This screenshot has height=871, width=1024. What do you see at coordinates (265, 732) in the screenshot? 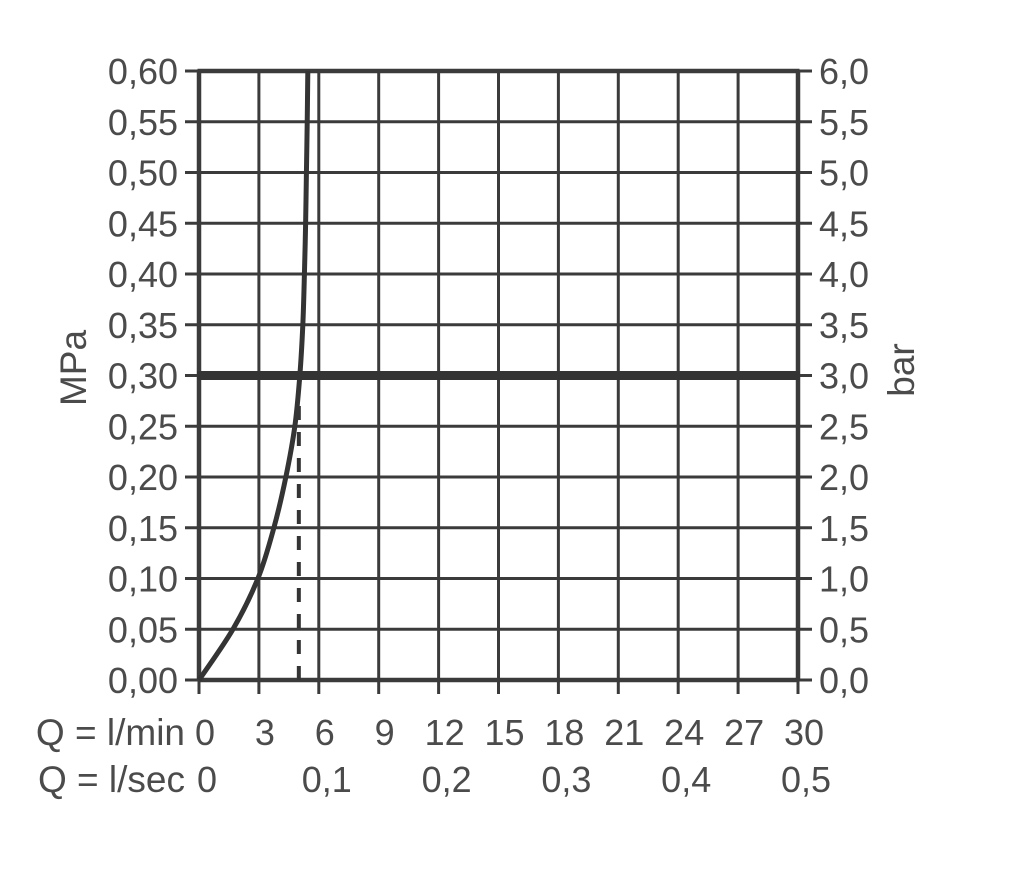
I see `x-axis-lmin-tick-label: 3` at bounding box center [265, 732].